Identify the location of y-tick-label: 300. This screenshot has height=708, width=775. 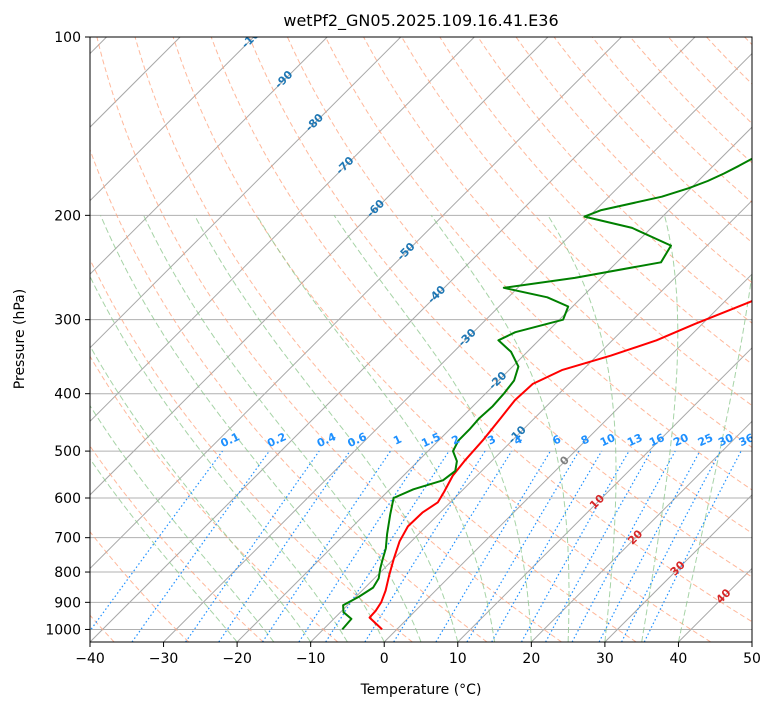
(67, 321).